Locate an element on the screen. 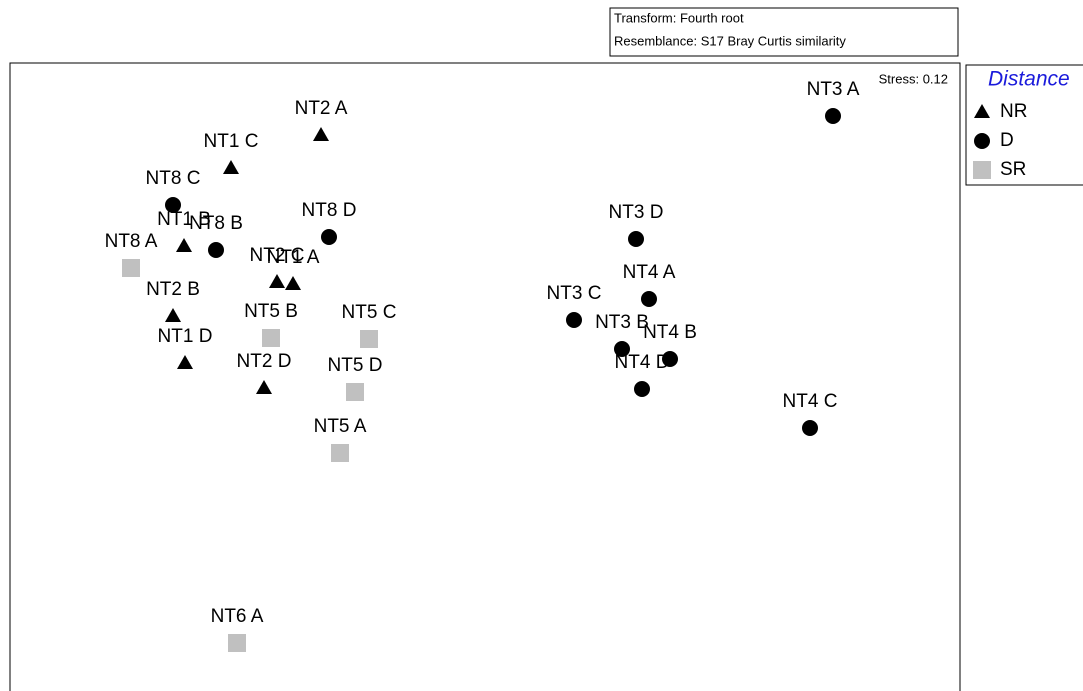  point-label: NT4 C is located at coordinates (810, 401).